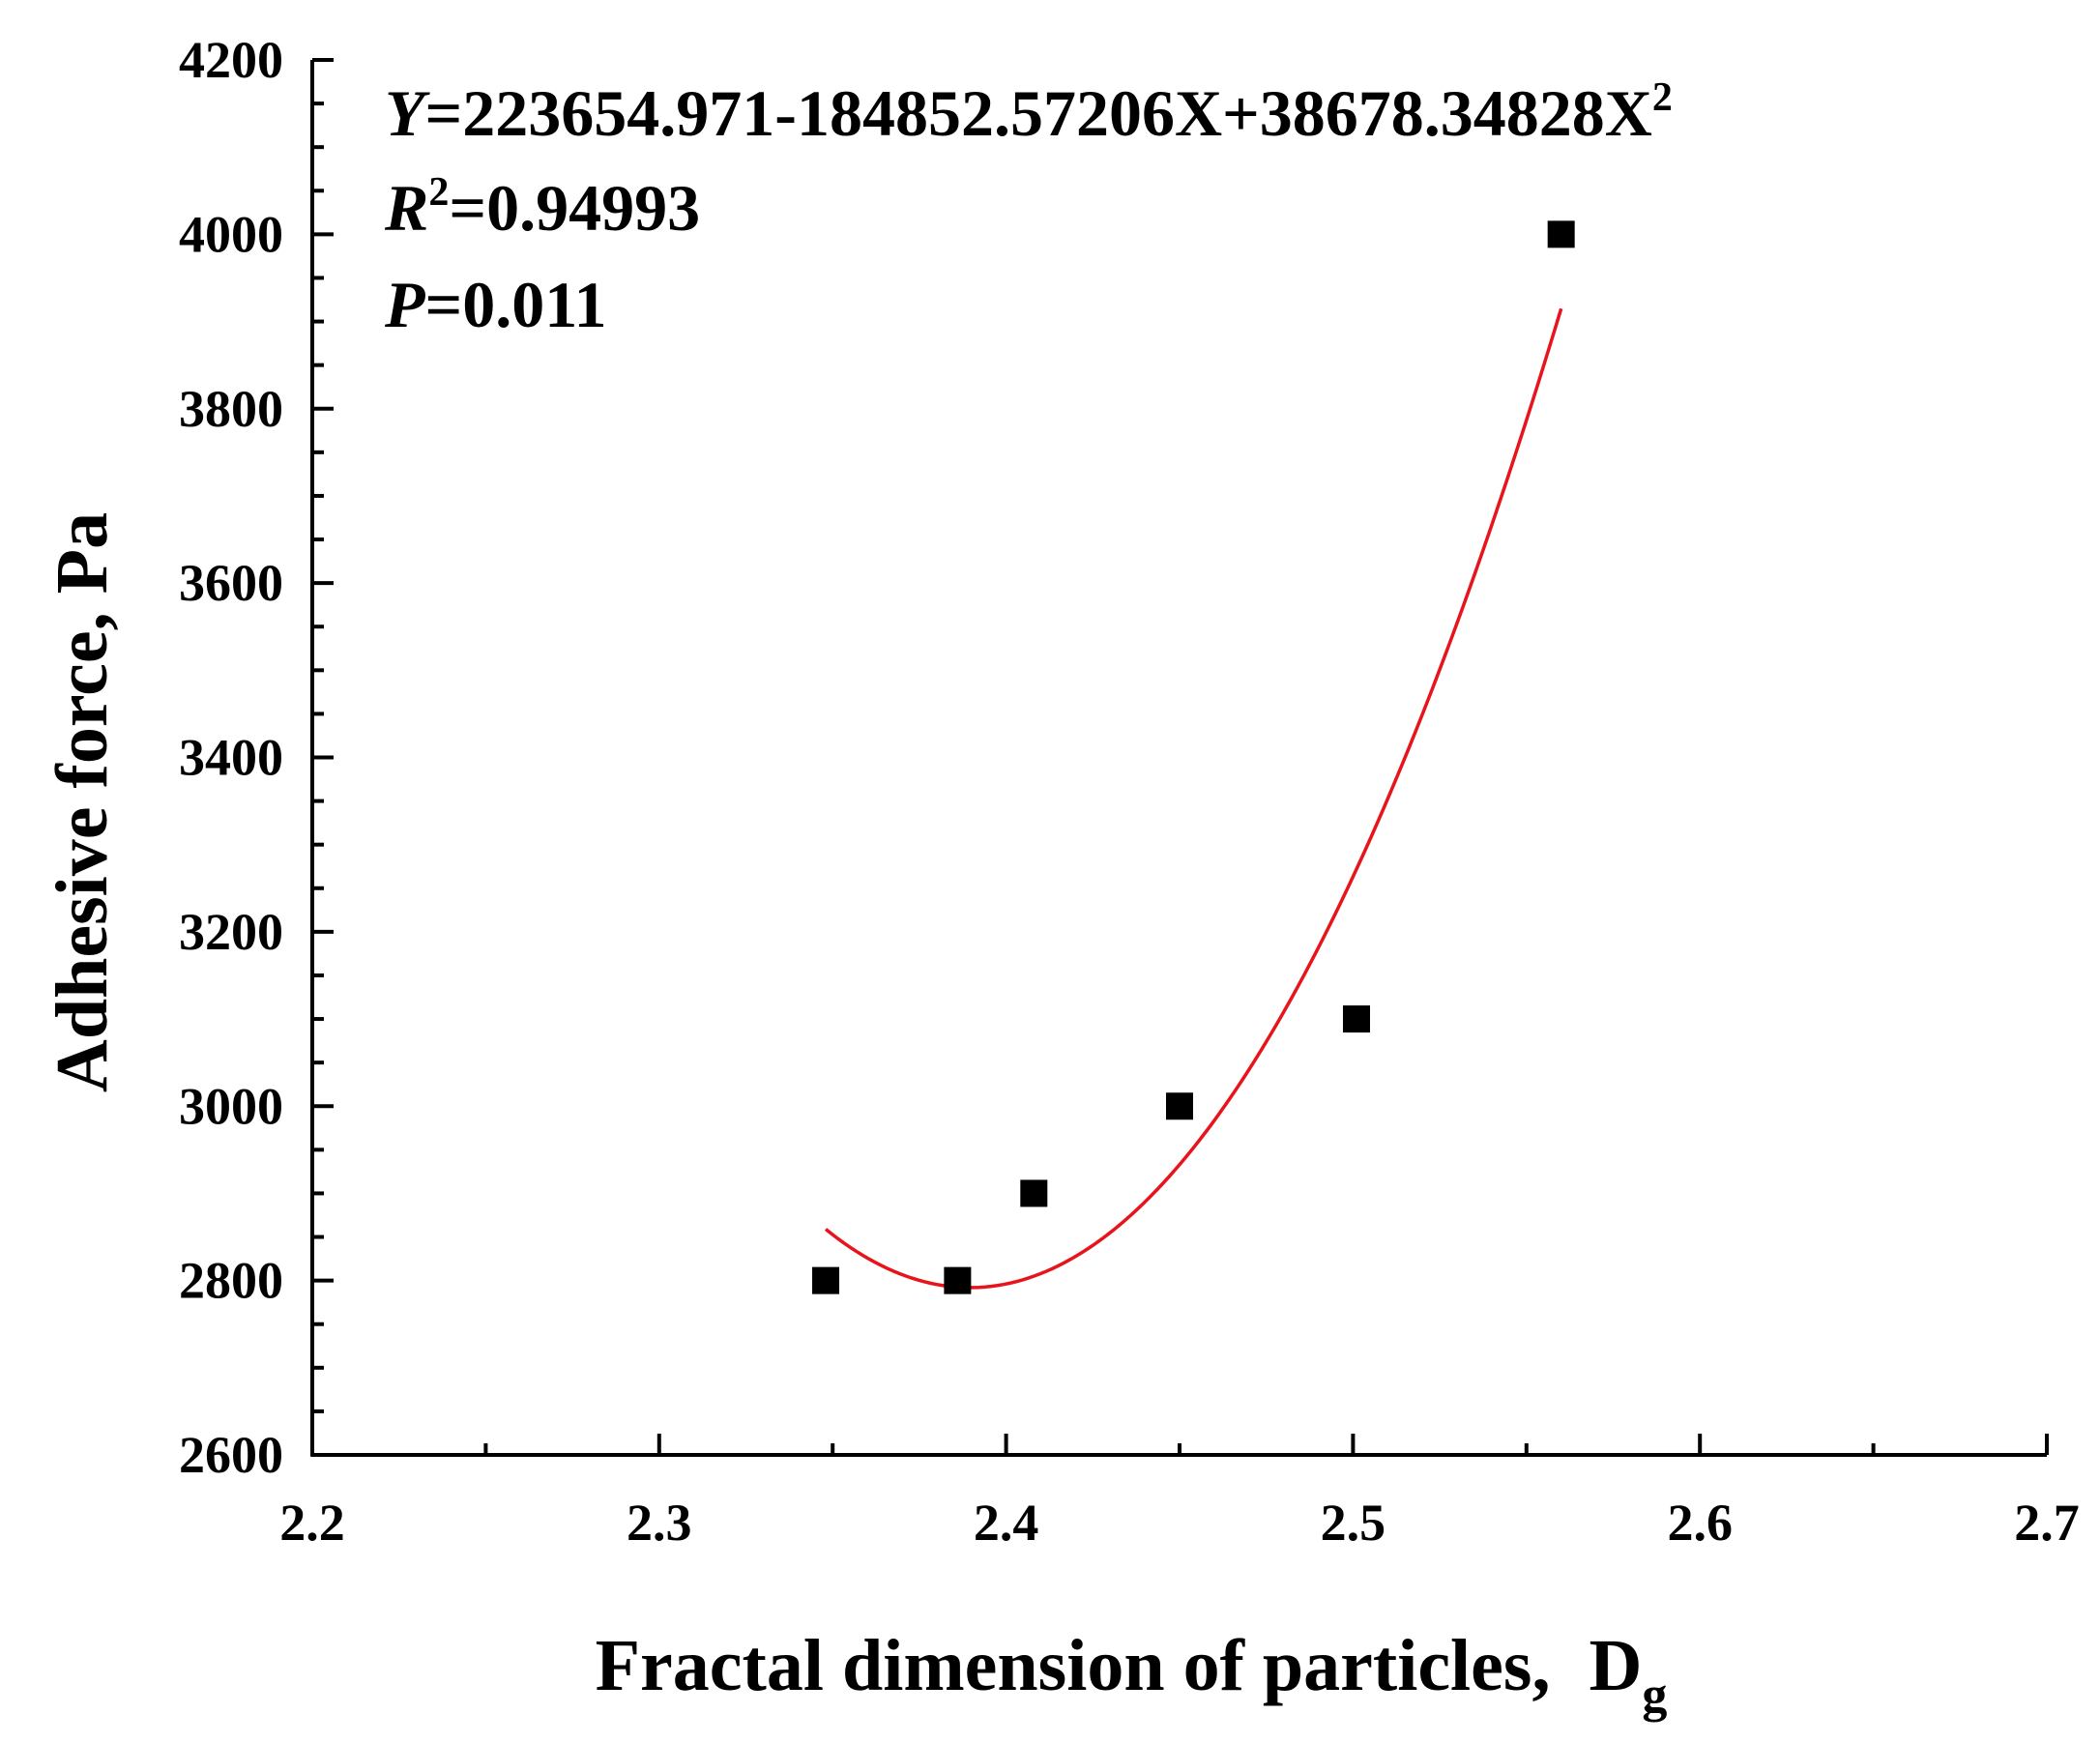  I want to click on x-tick-label: 2.6, so click(1700, 1523).